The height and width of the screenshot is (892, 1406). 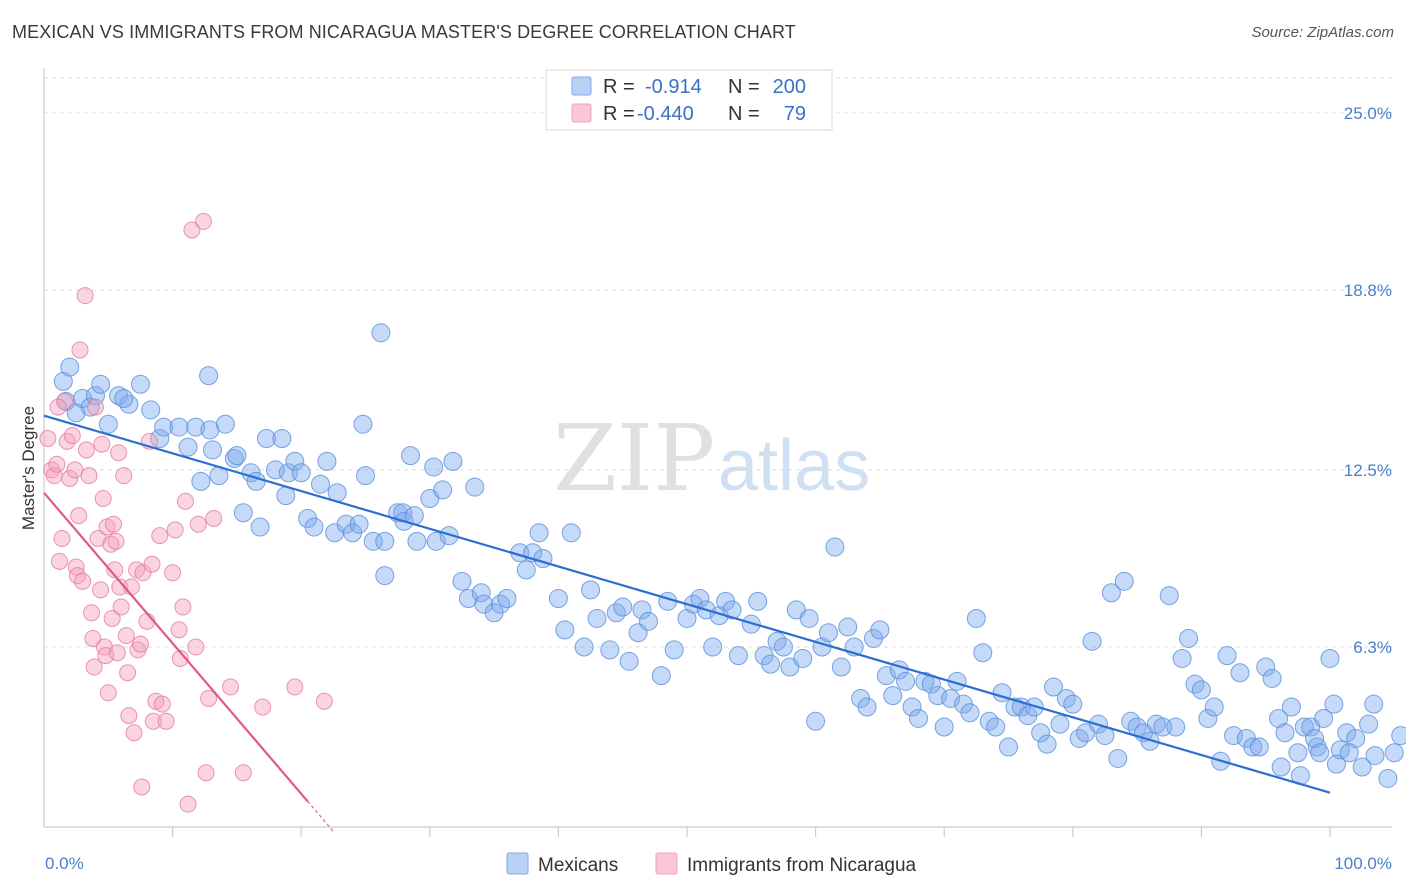 I want to click on x-tick-marks, so click(x=751, y=832).